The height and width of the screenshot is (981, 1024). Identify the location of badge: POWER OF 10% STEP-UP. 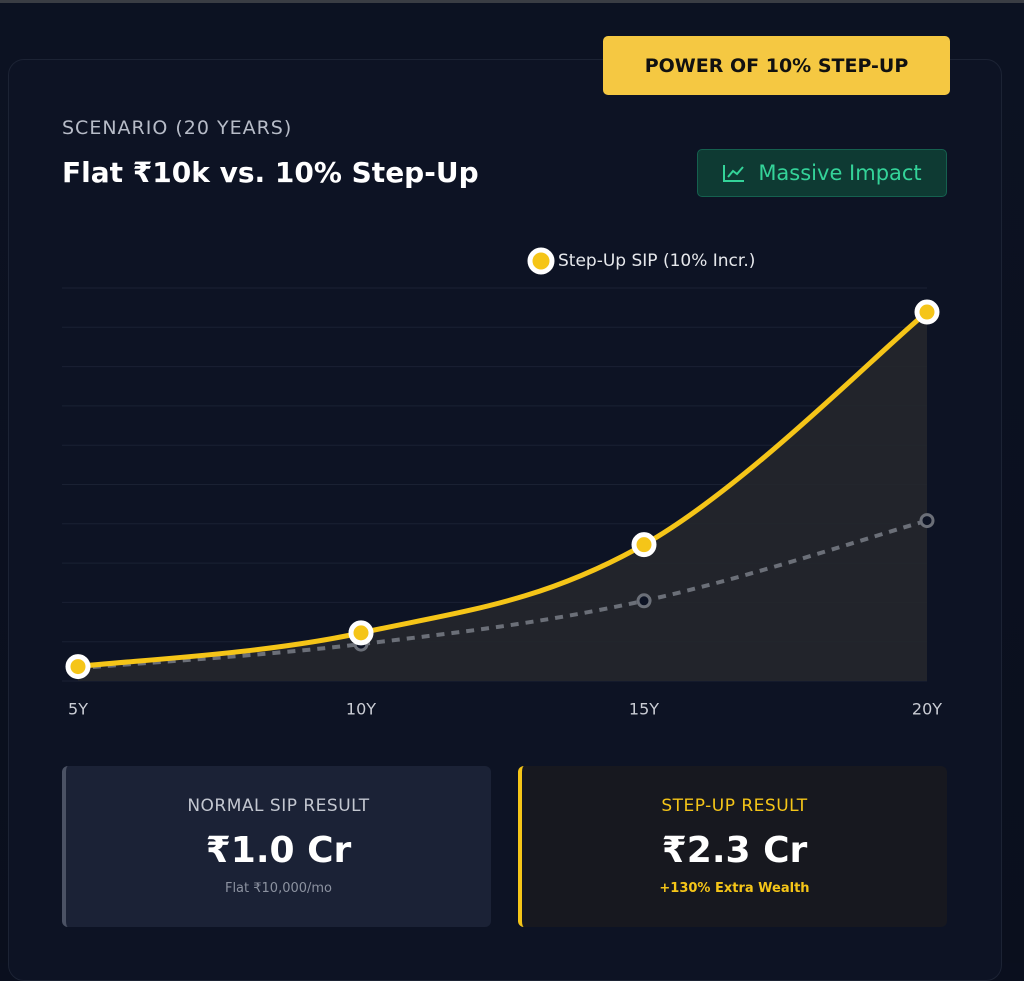
(776, 65).